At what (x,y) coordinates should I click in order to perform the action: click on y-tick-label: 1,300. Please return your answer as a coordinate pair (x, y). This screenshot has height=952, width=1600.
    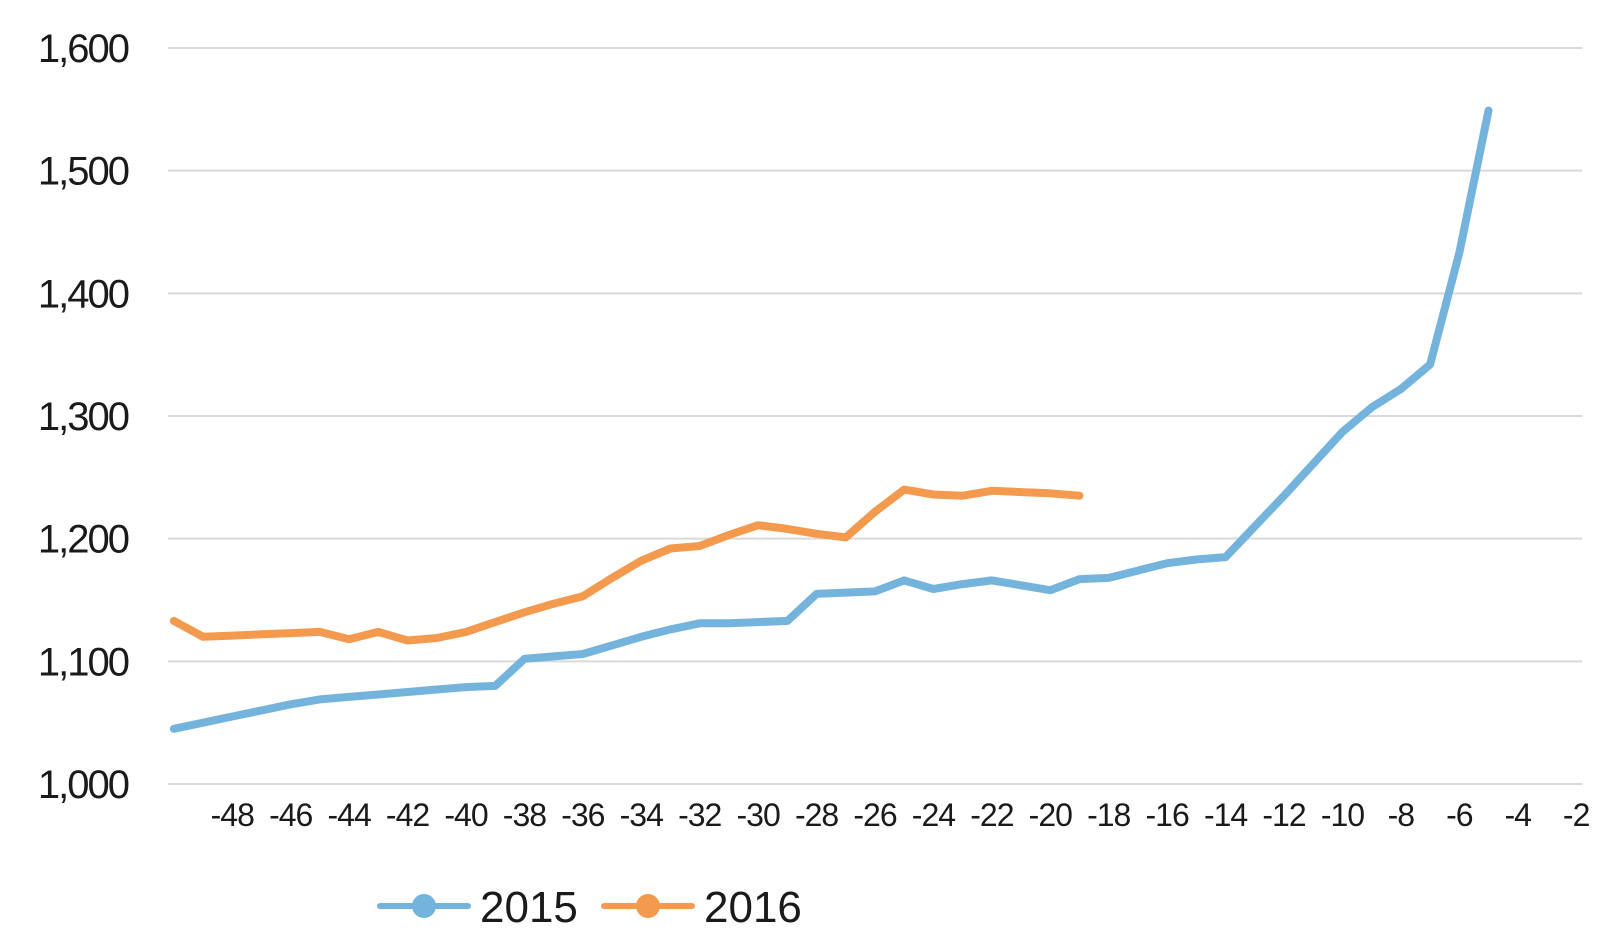
    Looking at the image, I should click on (83, 417).